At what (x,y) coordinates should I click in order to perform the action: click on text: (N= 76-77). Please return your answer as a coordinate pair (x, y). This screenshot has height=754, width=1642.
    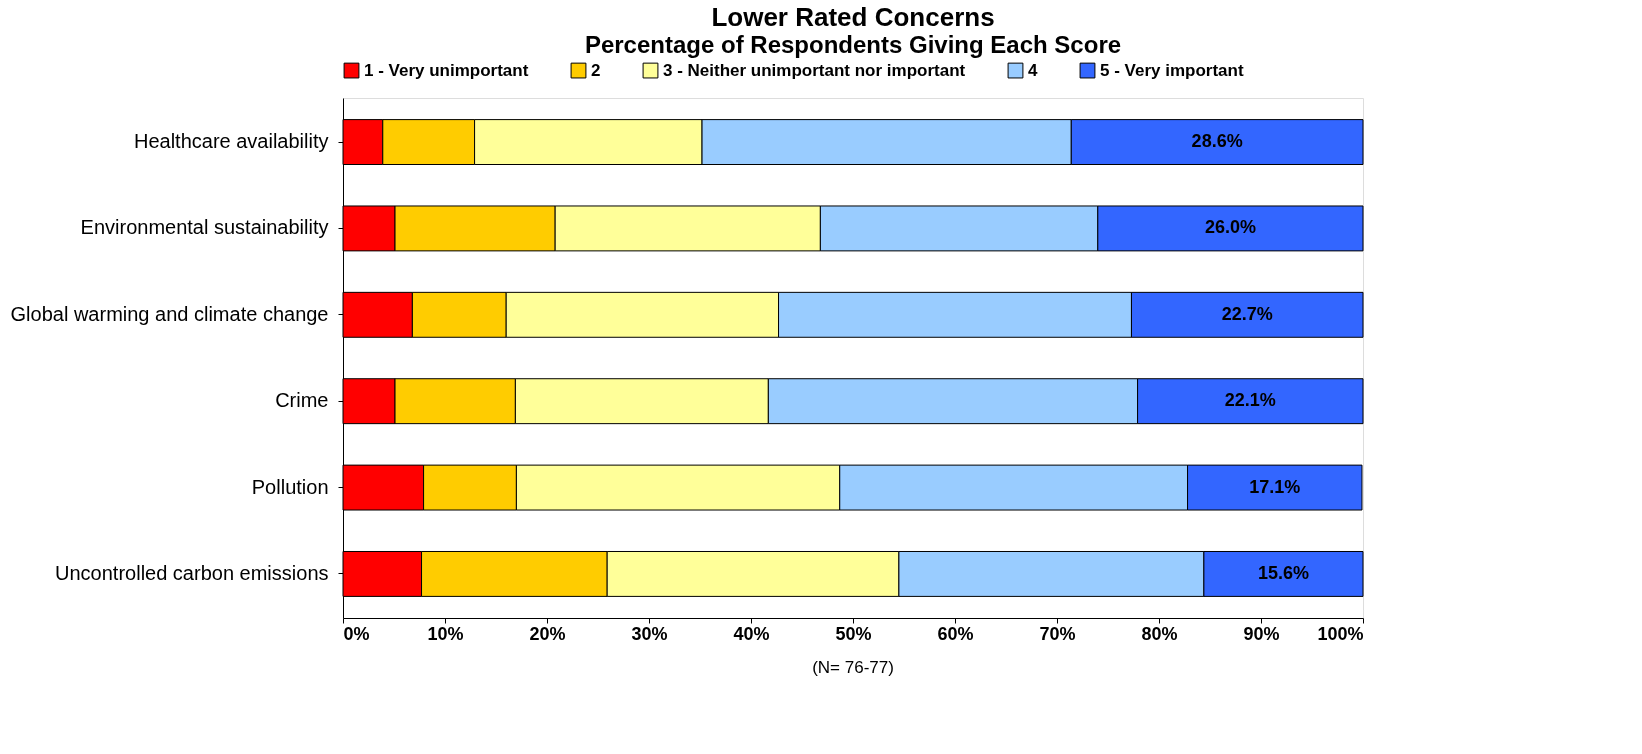
    Looking at the image, I should click on (853, 667).